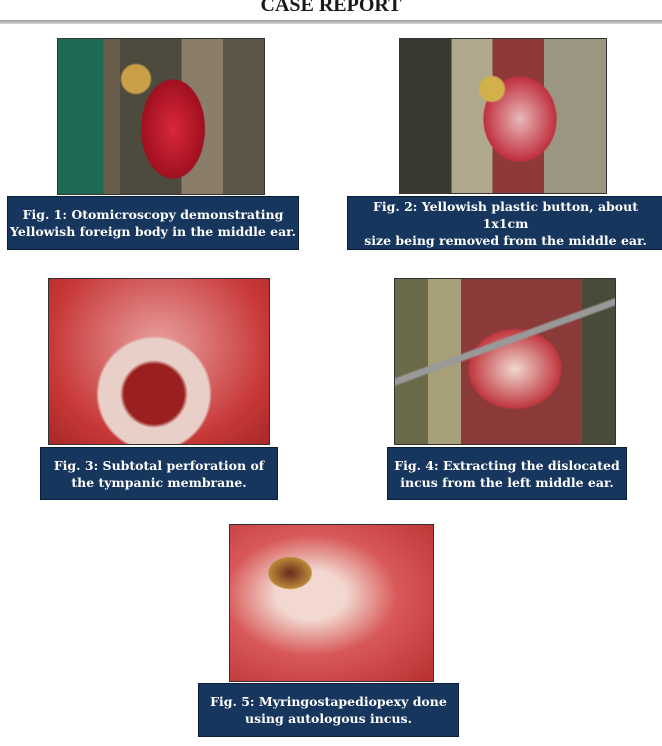 This screenshot has height=746, width=662. I want to click on caption-line: the tympanic membrane., so click(159, 482).